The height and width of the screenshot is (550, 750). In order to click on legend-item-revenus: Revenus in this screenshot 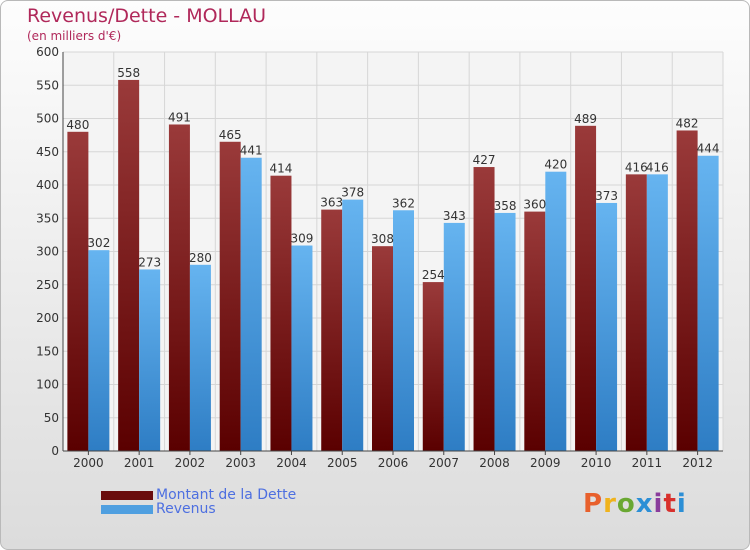, I will do `click(158, 509)`.